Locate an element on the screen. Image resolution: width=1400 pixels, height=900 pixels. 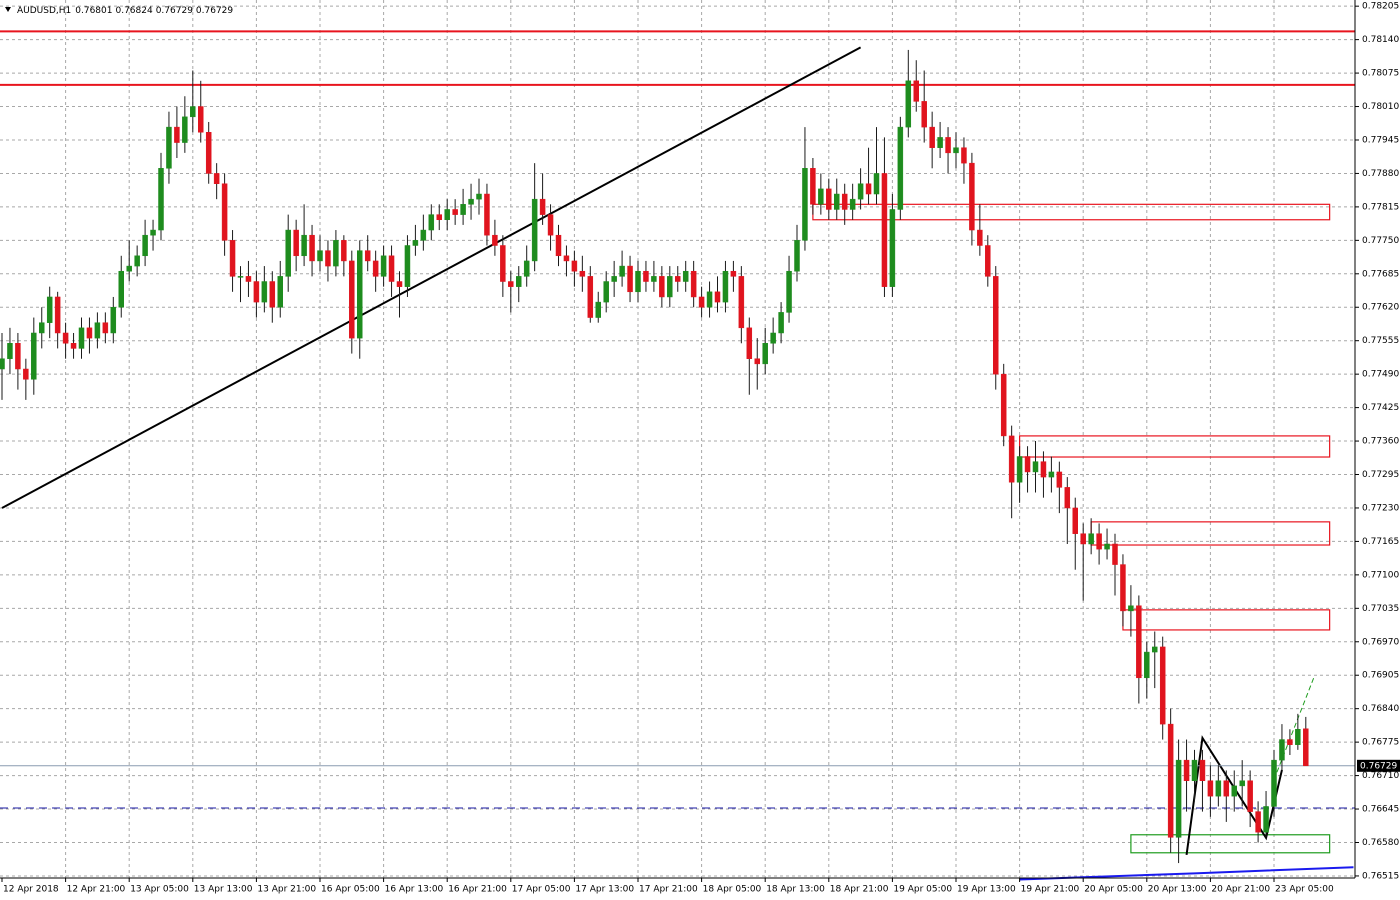
current-price-label: 0.76729 is located at coordinates (1378, 766).